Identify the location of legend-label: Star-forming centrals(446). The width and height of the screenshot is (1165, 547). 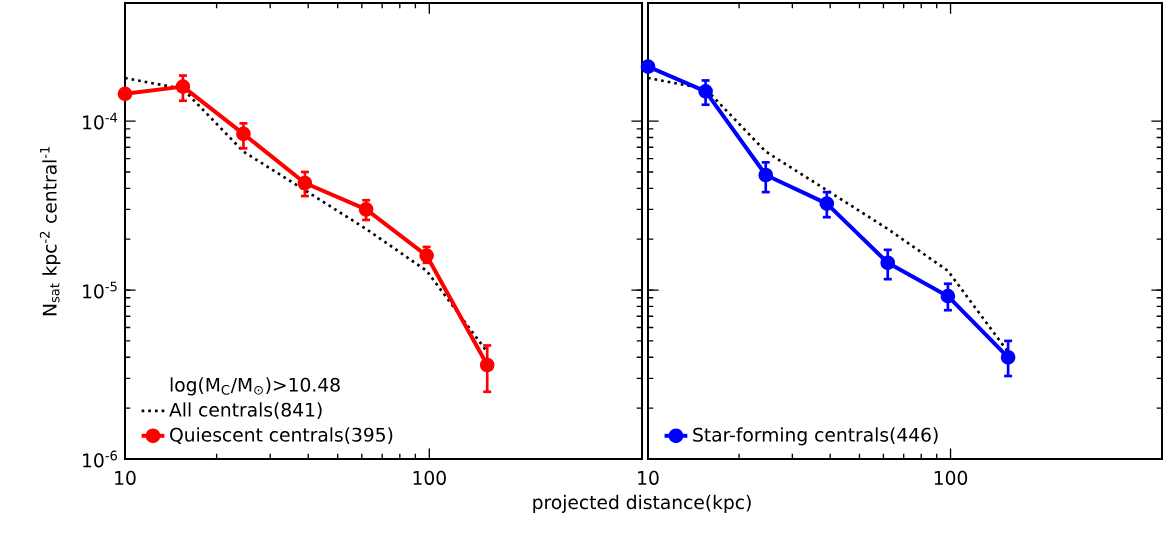
(815, 436).